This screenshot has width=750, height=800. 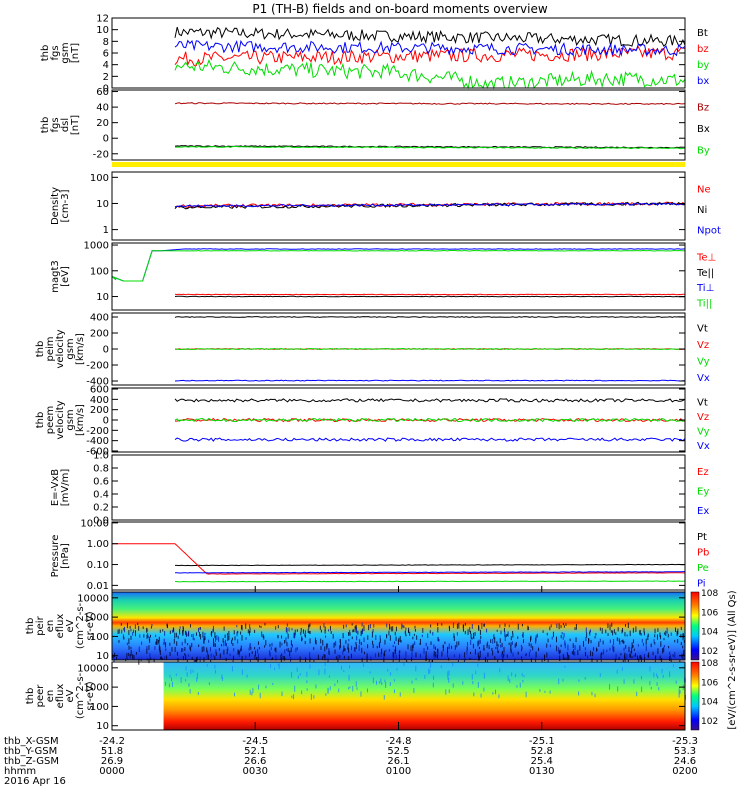 I want to click on y-tick-label: -400, so click(x=97, y=382).